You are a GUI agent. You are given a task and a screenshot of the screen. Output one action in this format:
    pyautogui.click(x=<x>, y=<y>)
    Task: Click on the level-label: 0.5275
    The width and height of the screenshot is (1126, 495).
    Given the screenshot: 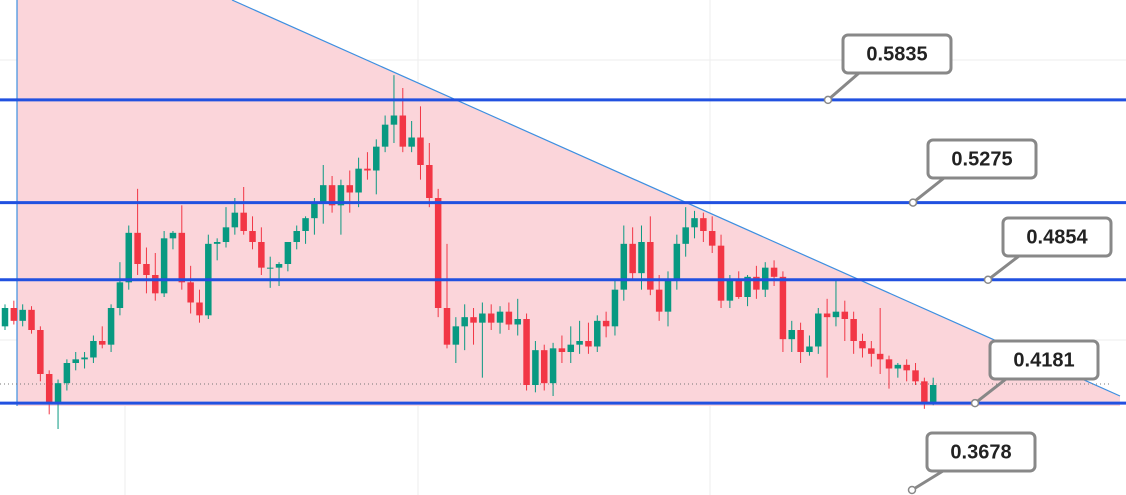 What is the action you would take?
    pyautogui.click(x=981, y=159)
    